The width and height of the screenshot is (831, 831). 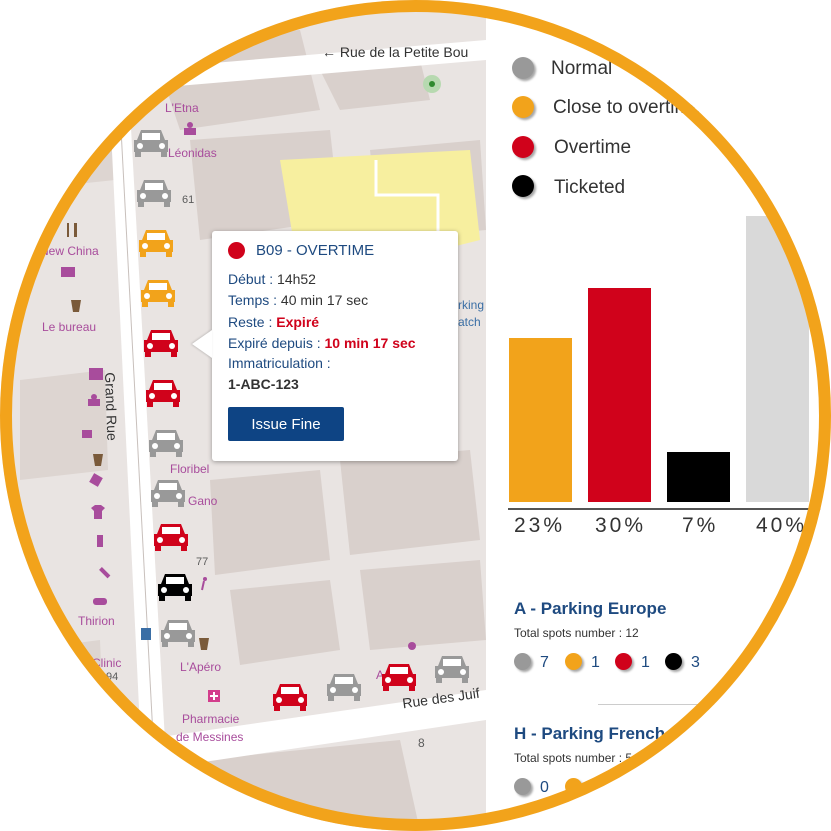 I want to click on reste-row: Reste : Expiré, so click(x=274, y=322).